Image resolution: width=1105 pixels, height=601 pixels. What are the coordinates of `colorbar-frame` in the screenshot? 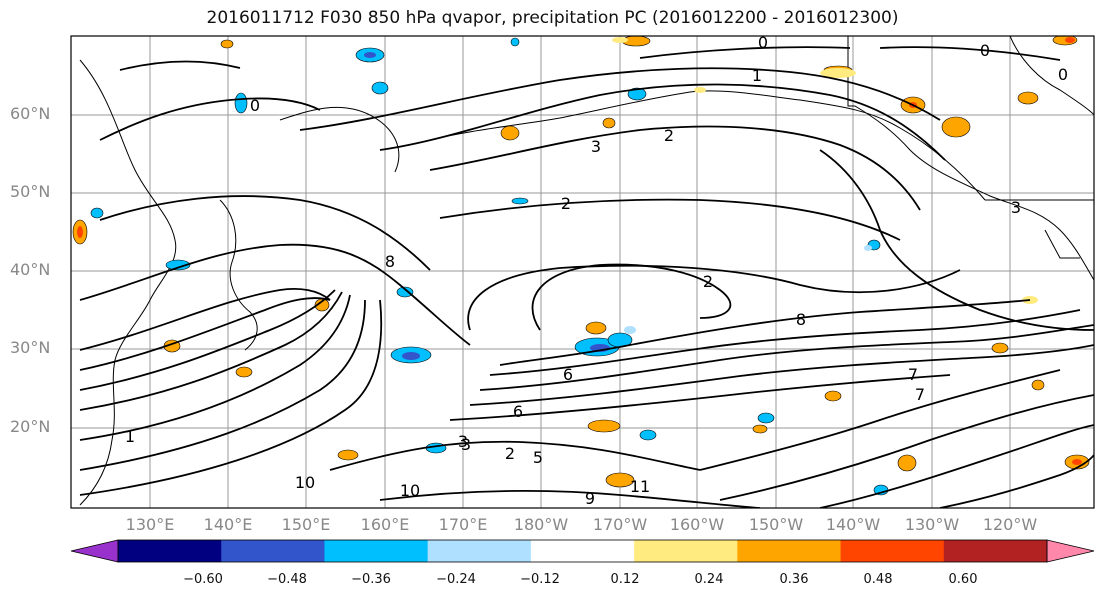 It's located at (582, 551).